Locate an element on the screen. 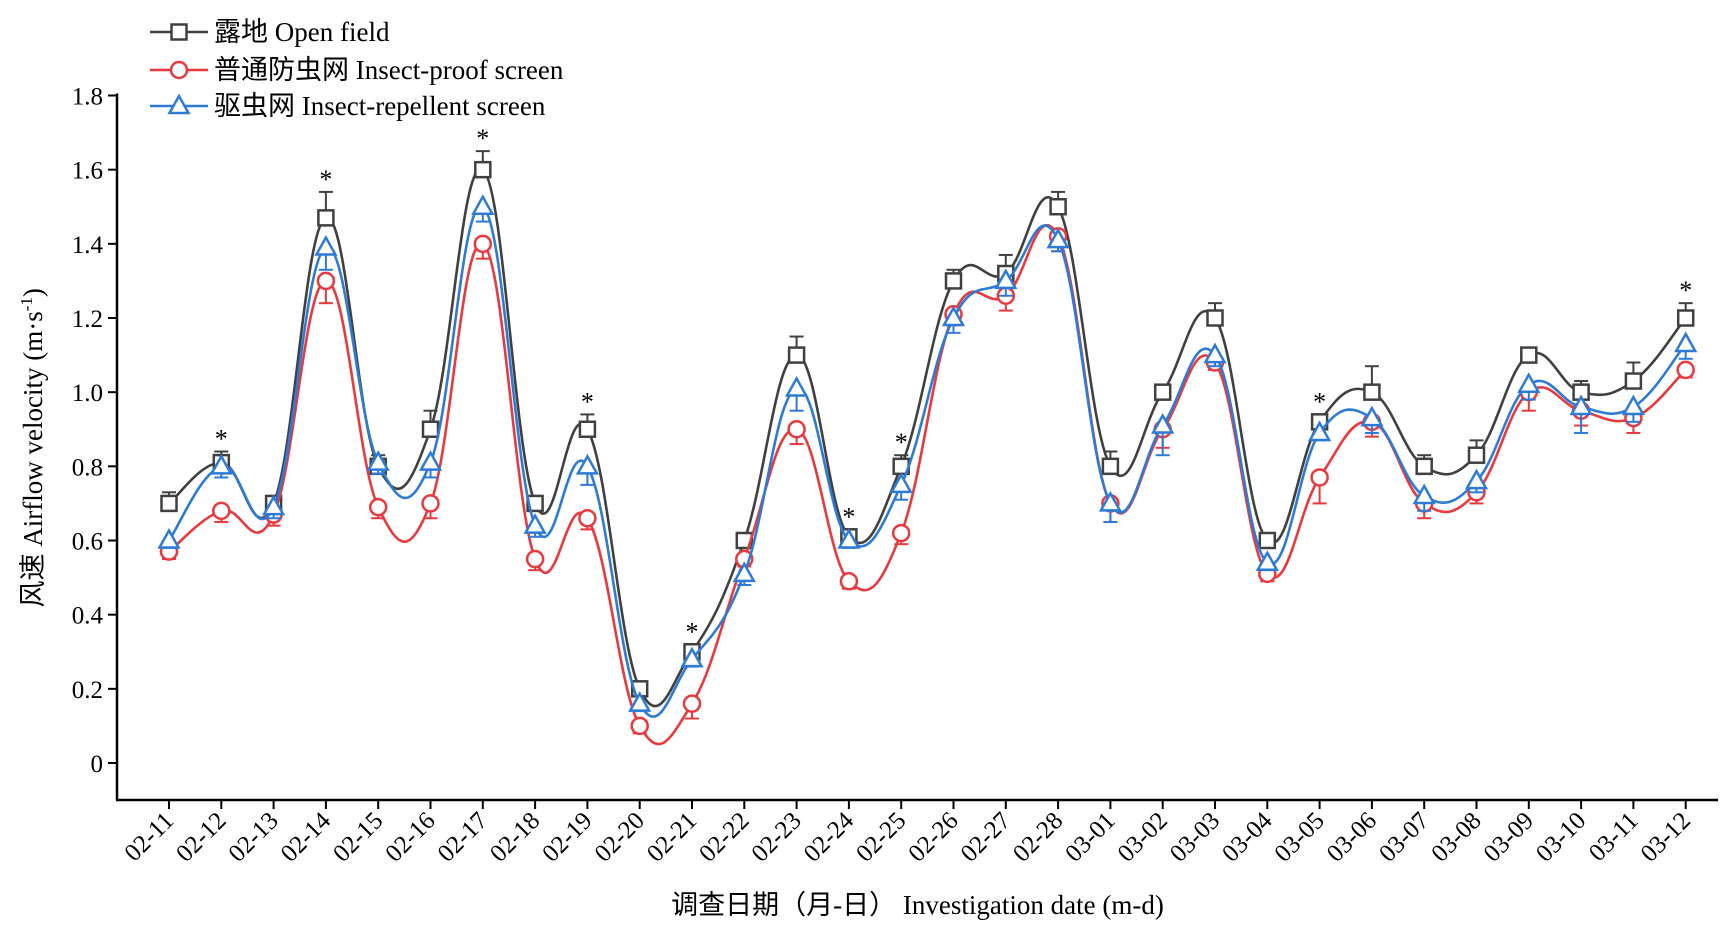 The image size is (1729, 936). x-tick-label: 02-25 is located at coordinates (881, 837).